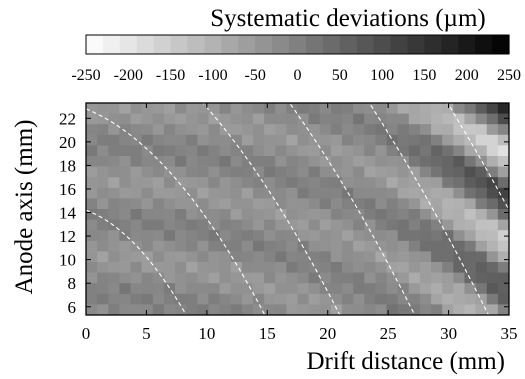 The height and width of the screenshot is (379, 525). I want to click on y-tick-label: 12, so click(67, 236).